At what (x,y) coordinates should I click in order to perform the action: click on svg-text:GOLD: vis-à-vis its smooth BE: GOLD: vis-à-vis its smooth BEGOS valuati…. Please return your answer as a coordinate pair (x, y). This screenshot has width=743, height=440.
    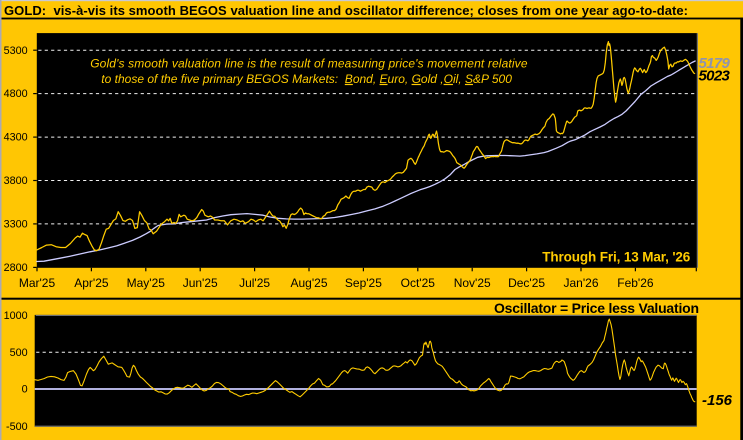
    Looking at the image, I should click on (346, 10).